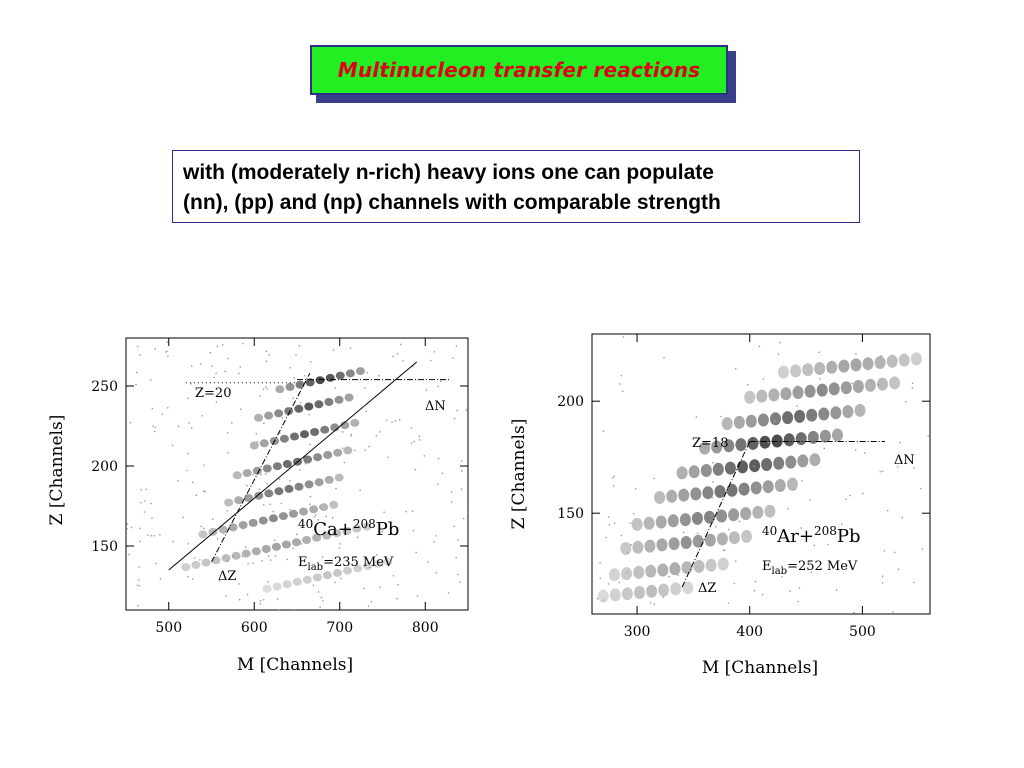 Image resolution: width=1024 pixels, height=768 pixels. Describe the element at coordinates (707, 588) in the screenshot. I see `delta-z-label: ΔZ` at that location.